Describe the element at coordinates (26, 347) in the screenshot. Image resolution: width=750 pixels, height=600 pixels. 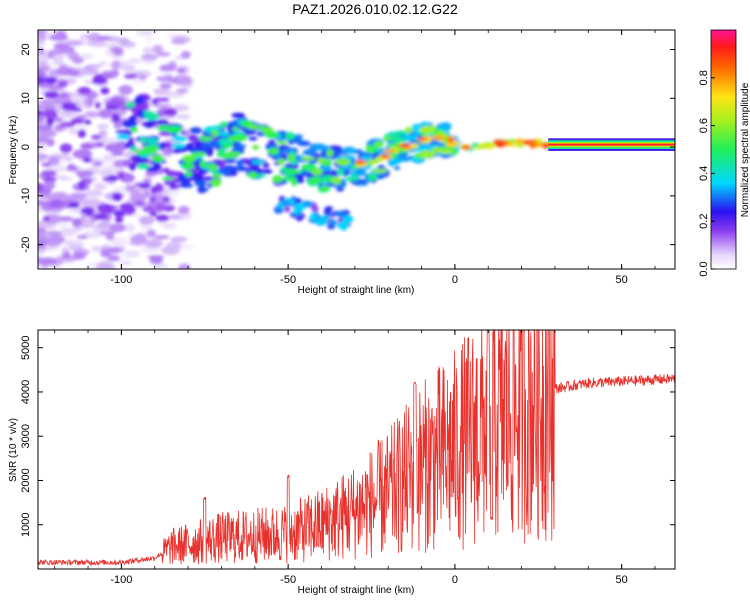
I see `snr-y-tick-label: 5000` at that location.